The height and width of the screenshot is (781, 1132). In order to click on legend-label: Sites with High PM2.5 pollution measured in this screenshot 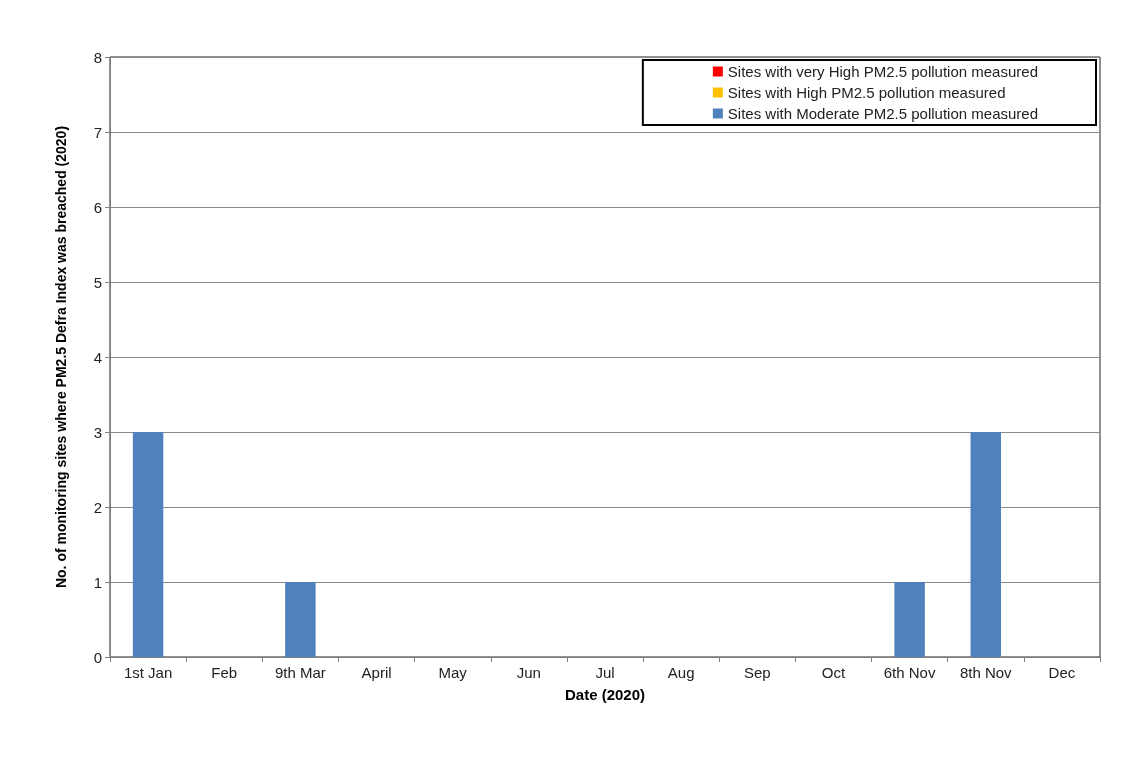, I will do `click(866, 92)`.